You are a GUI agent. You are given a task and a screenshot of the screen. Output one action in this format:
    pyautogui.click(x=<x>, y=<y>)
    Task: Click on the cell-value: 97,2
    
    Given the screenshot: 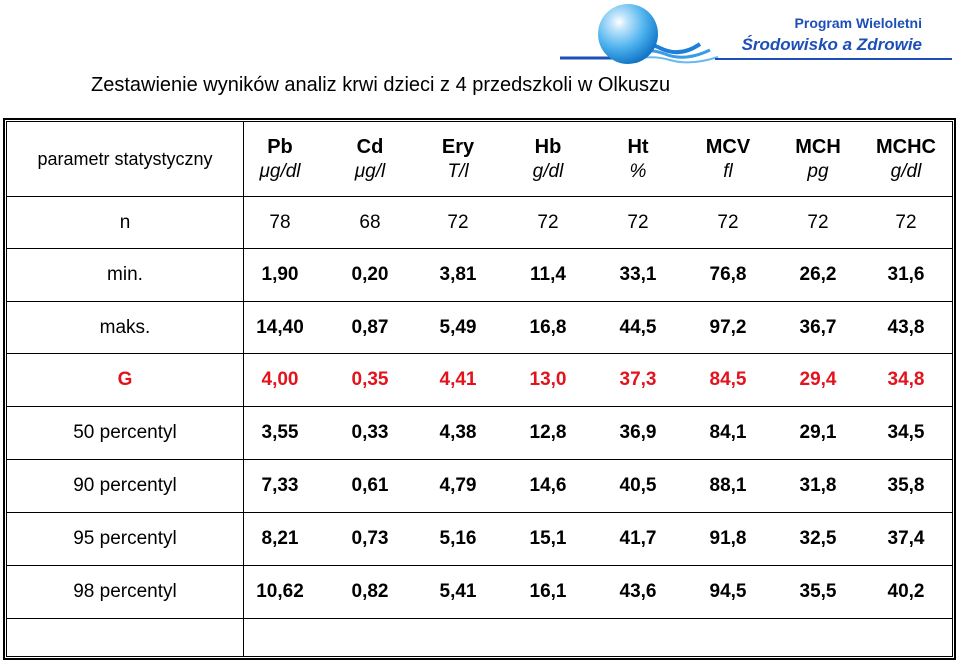 What is the action you would take?
    pyautogui.click(x=728, y=327)
    